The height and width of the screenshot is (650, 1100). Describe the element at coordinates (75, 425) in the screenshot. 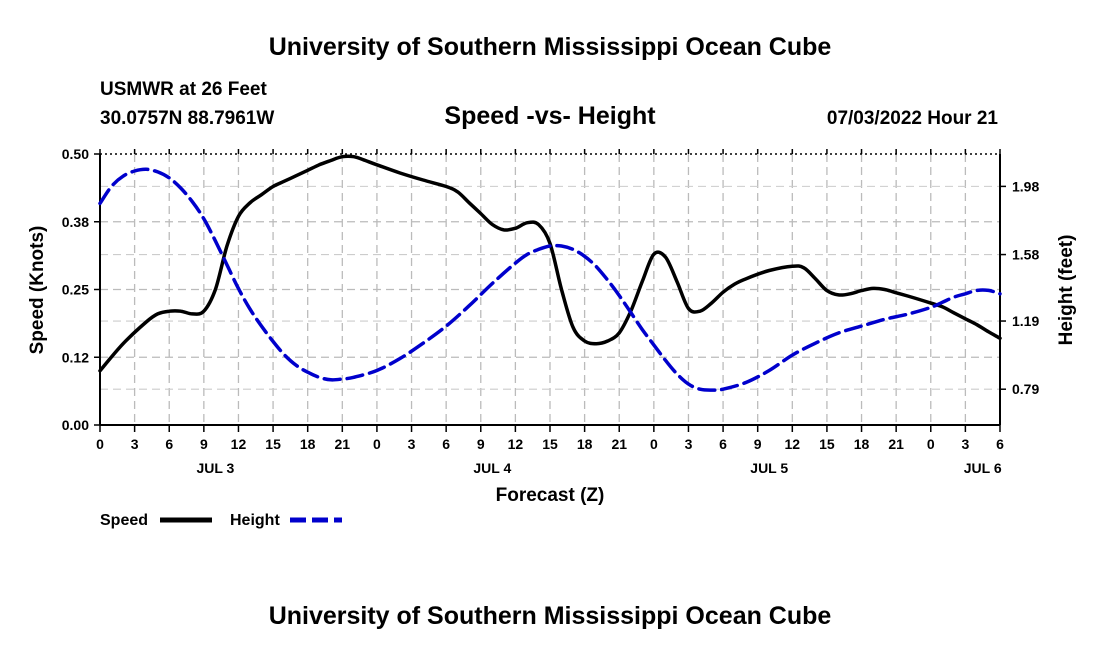

I see `y-left-tick-label: 0.00` at that location.